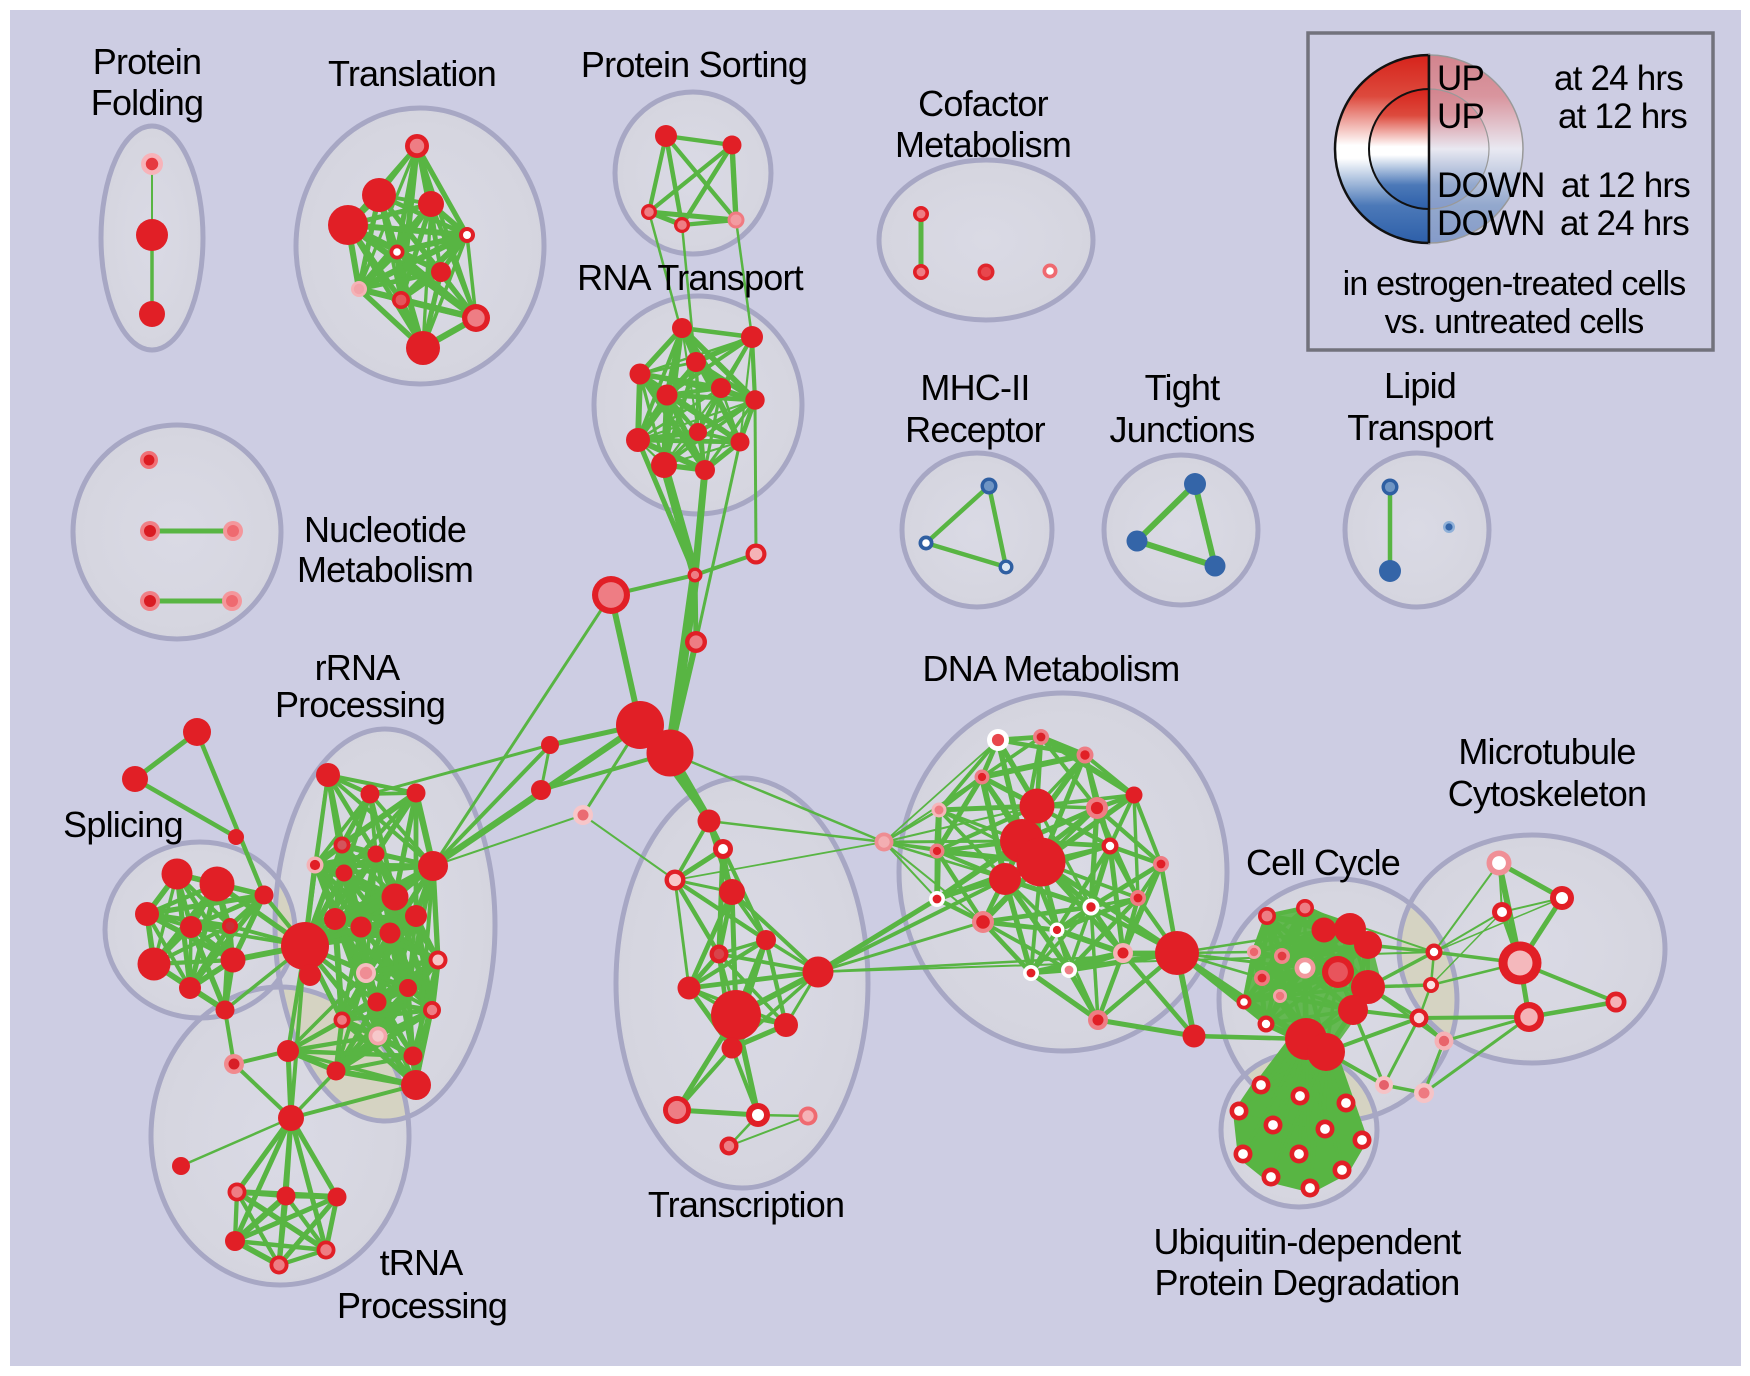 The height and width of the screenshot is (1376, 1750). I want to click on svg-text: Protein Degradation, so click(1306, 1282).